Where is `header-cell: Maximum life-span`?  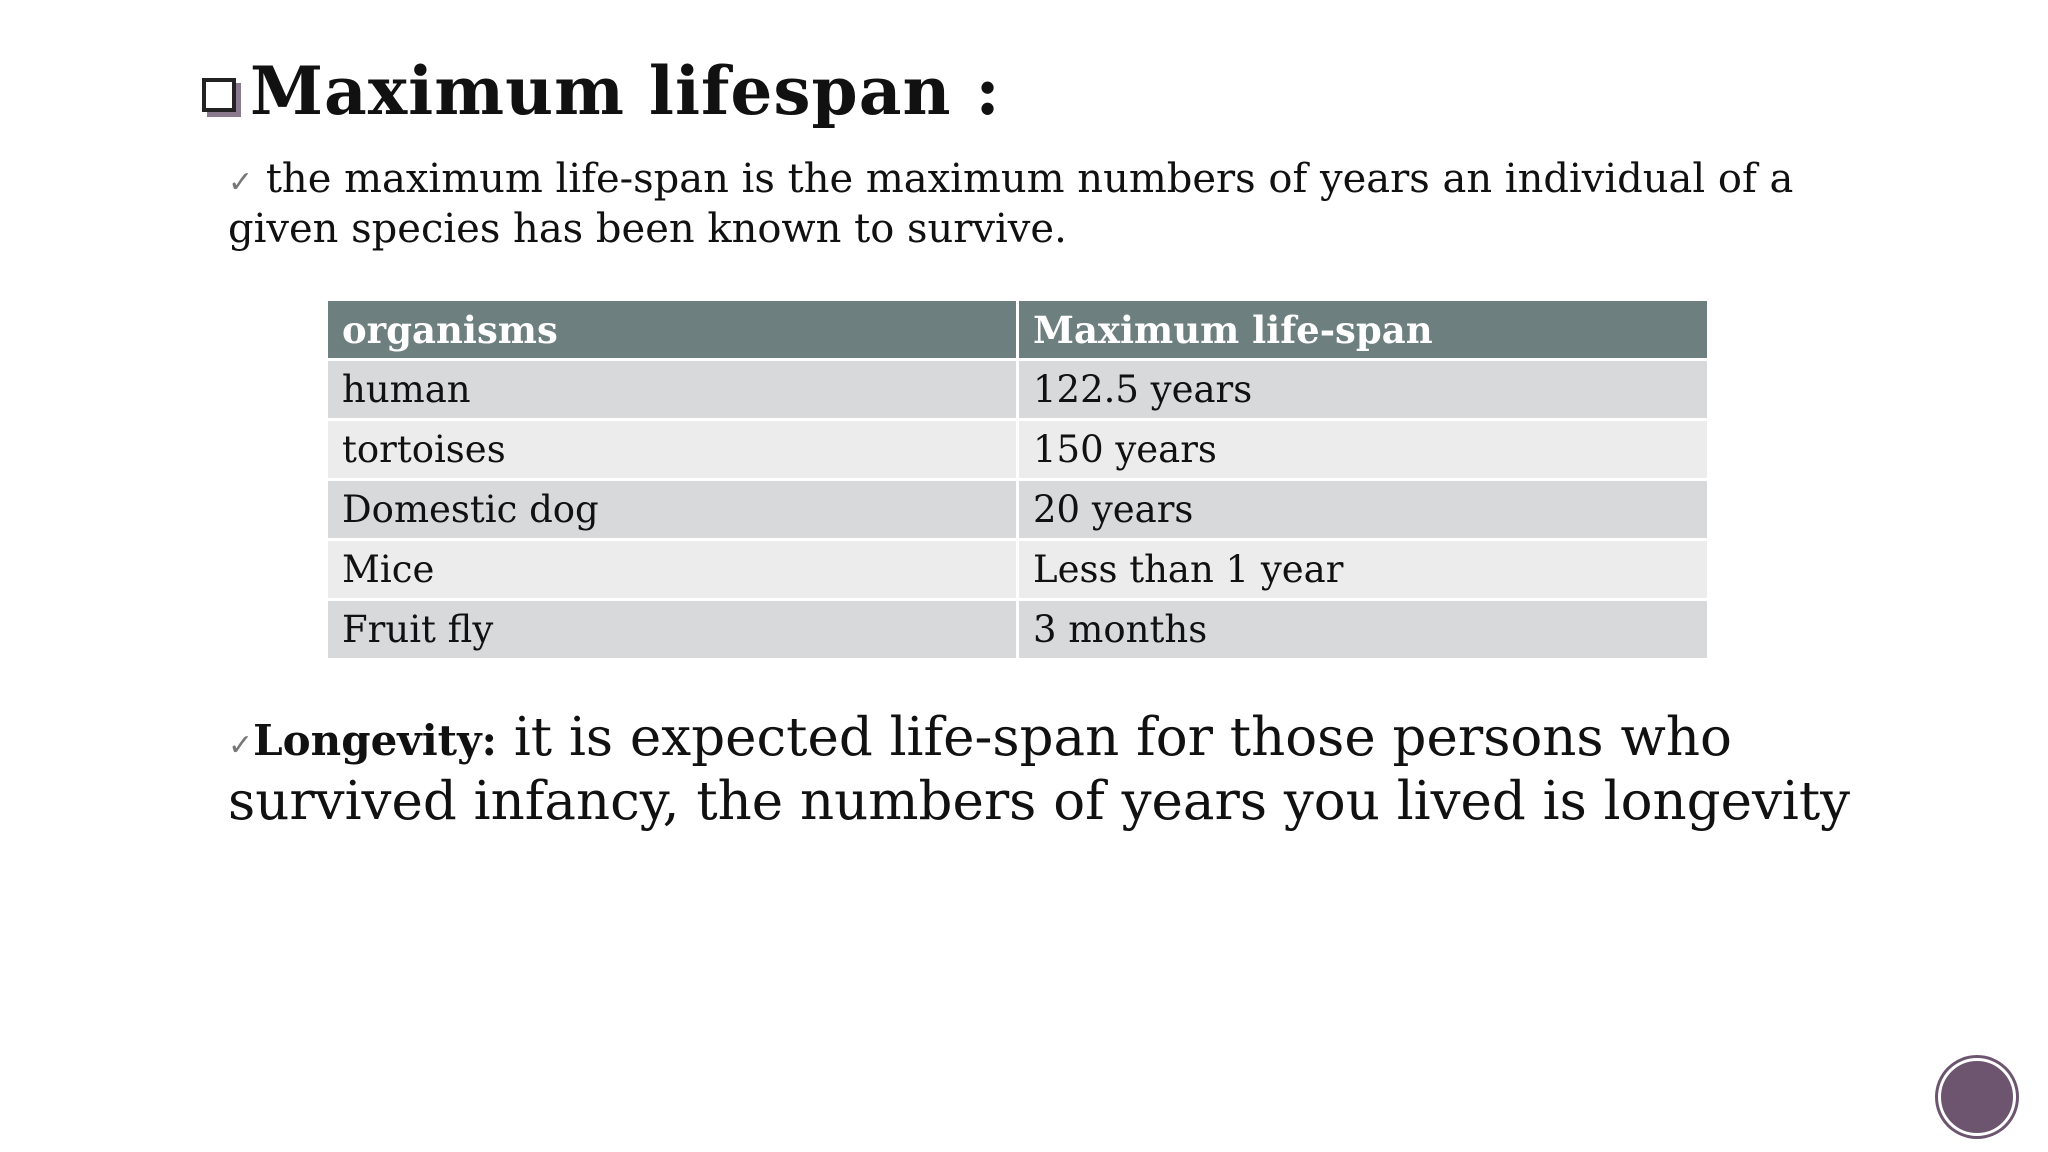
header-cell: Maximum life-span is located at coordinates (1363, 329).